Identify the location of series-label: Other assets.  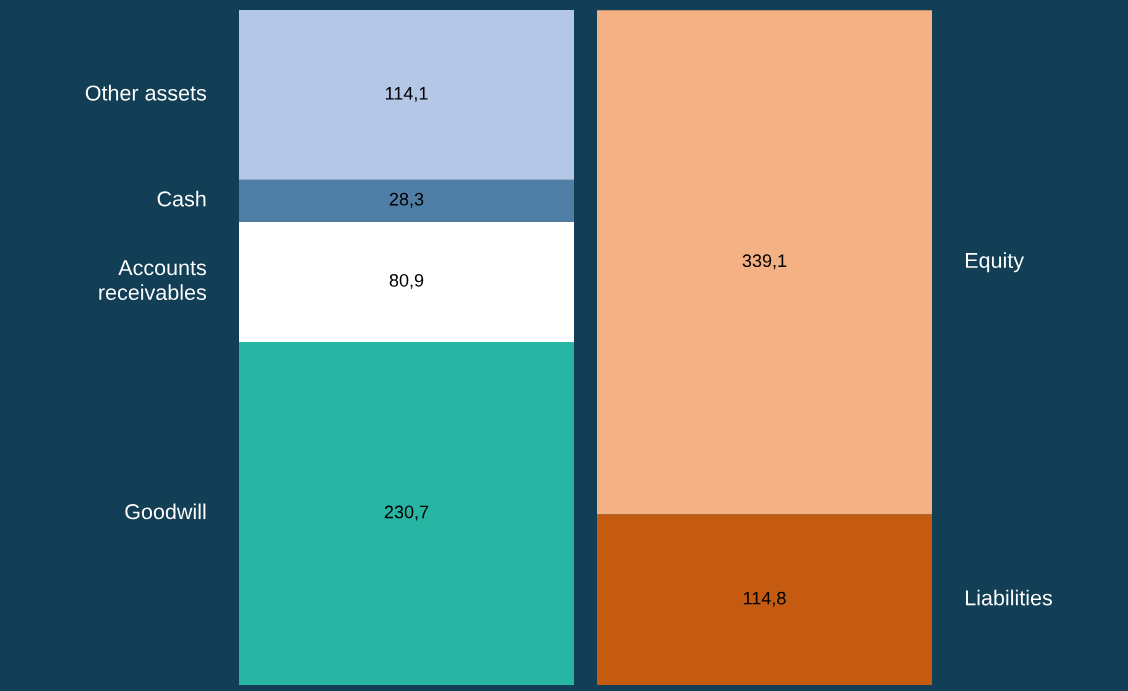
(146, 92).